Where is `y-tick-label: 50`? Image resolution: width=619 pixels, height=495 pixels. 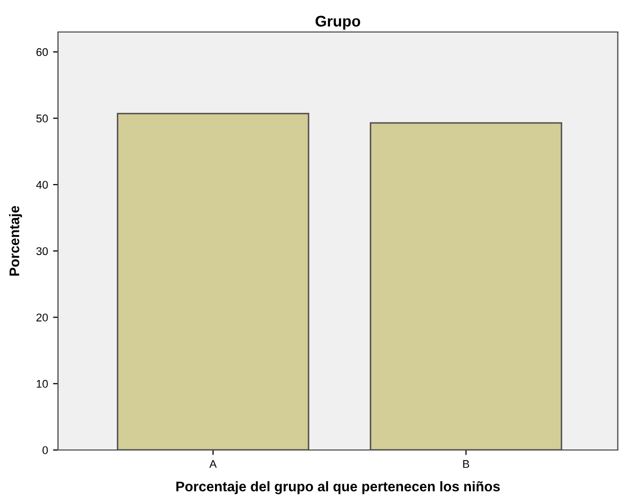
y-tick-label: 50 is located at coordinates (42, 118).